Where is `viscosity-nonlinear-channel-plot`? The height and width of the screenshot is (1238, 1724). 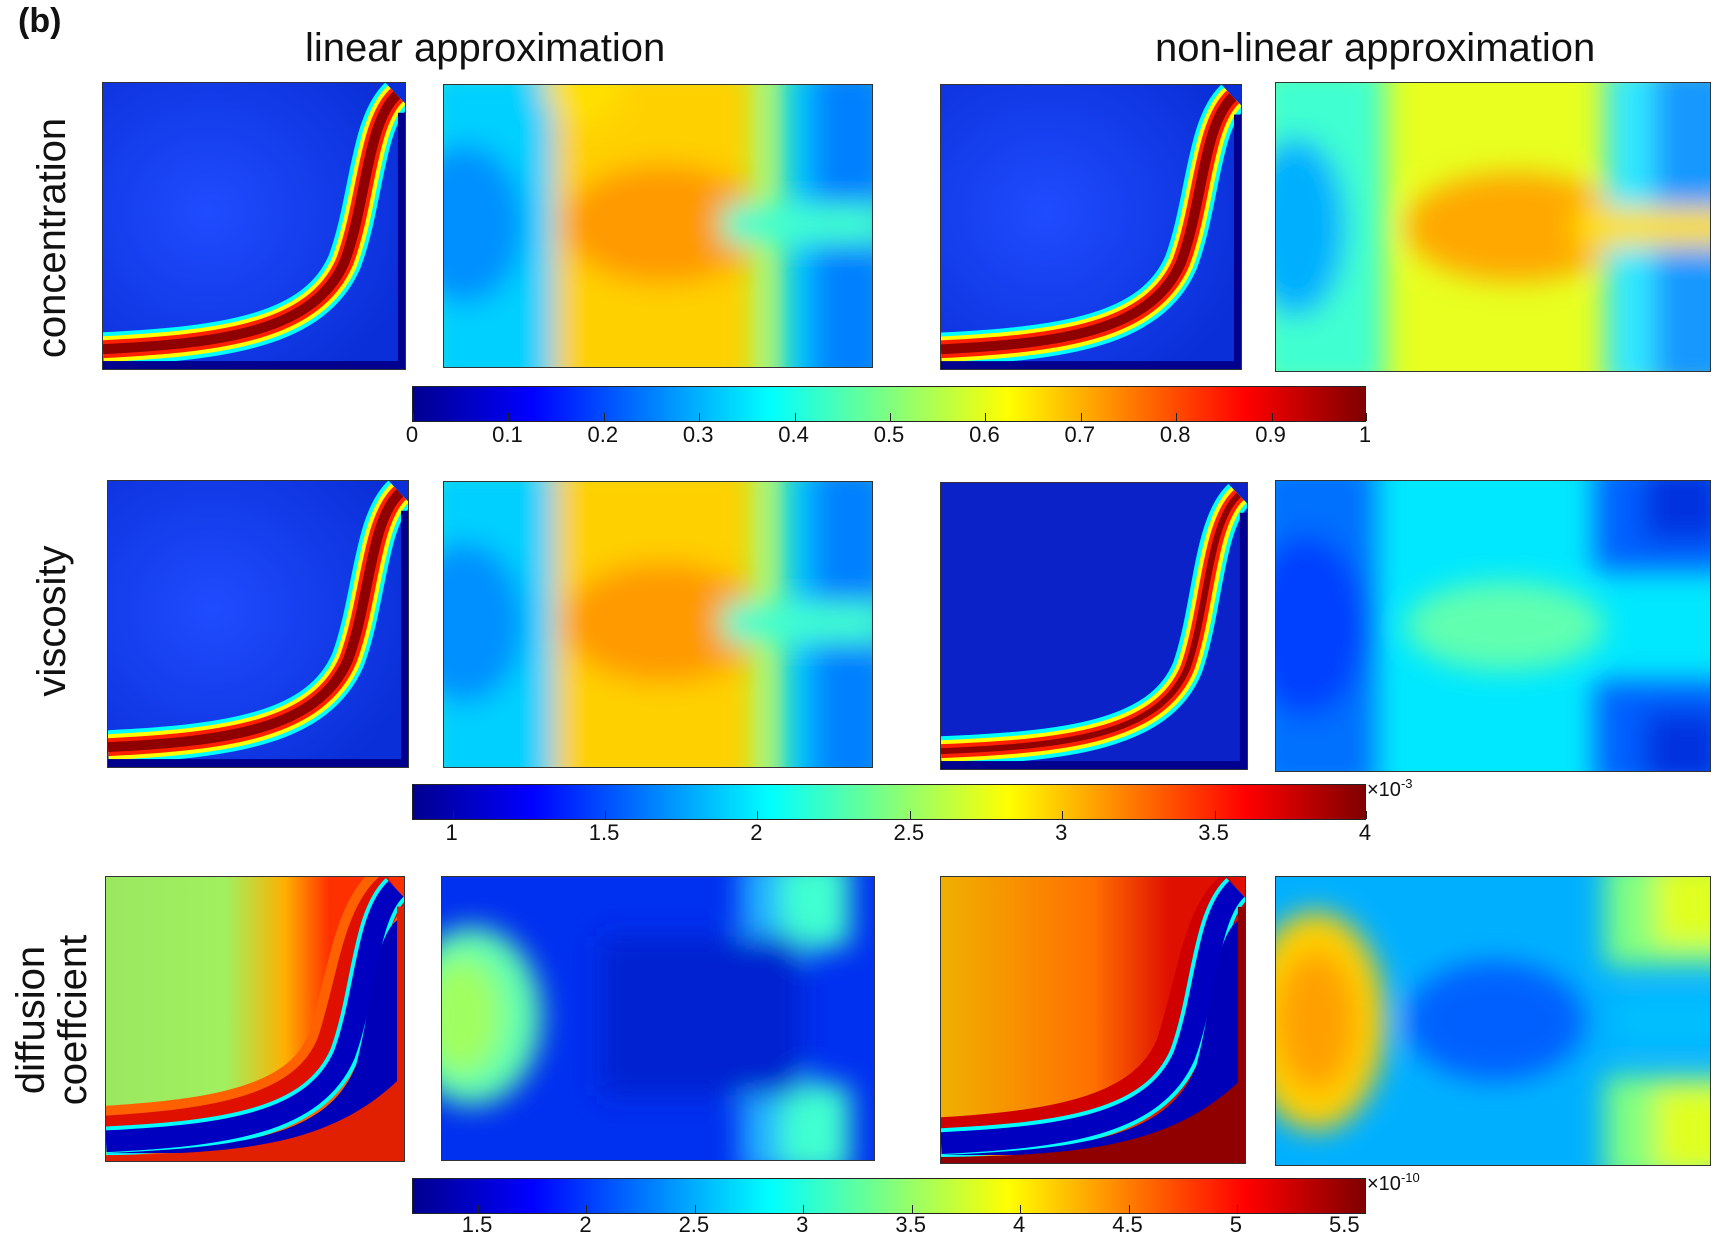 viscosity-nonlinear-channel-plot is located at coordinates (1094, 626).